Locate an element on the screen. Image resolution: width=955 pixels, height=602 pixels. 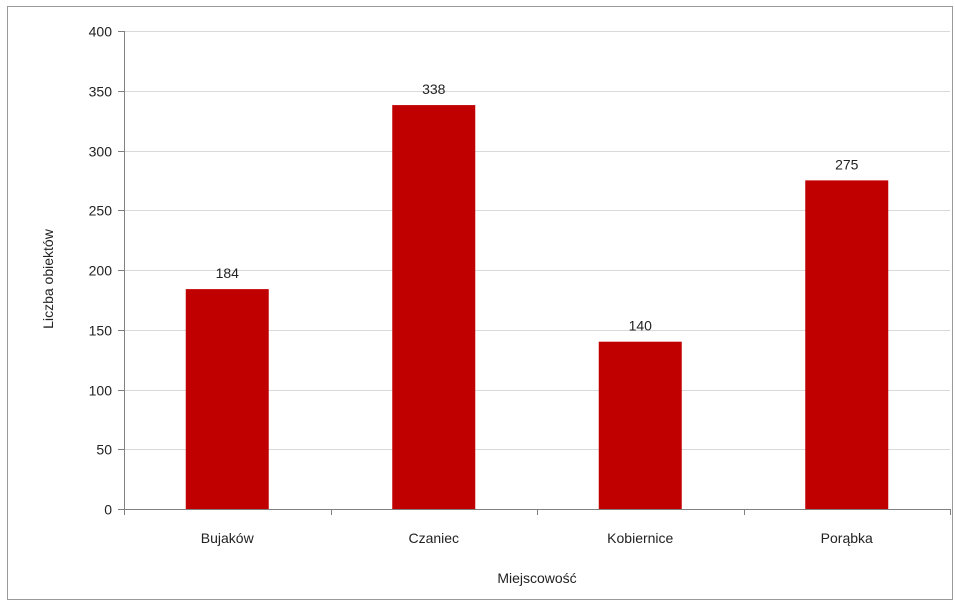
data-label: 338 is located at coordinates (434, 89).